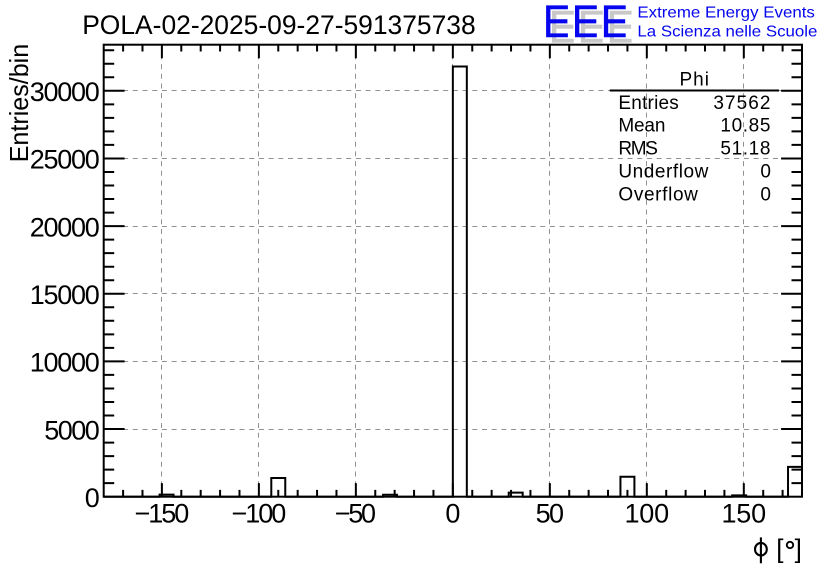 The image size is (836, 572). I want to click on svg-text: Extreme Energy Events, so click(726, 13).